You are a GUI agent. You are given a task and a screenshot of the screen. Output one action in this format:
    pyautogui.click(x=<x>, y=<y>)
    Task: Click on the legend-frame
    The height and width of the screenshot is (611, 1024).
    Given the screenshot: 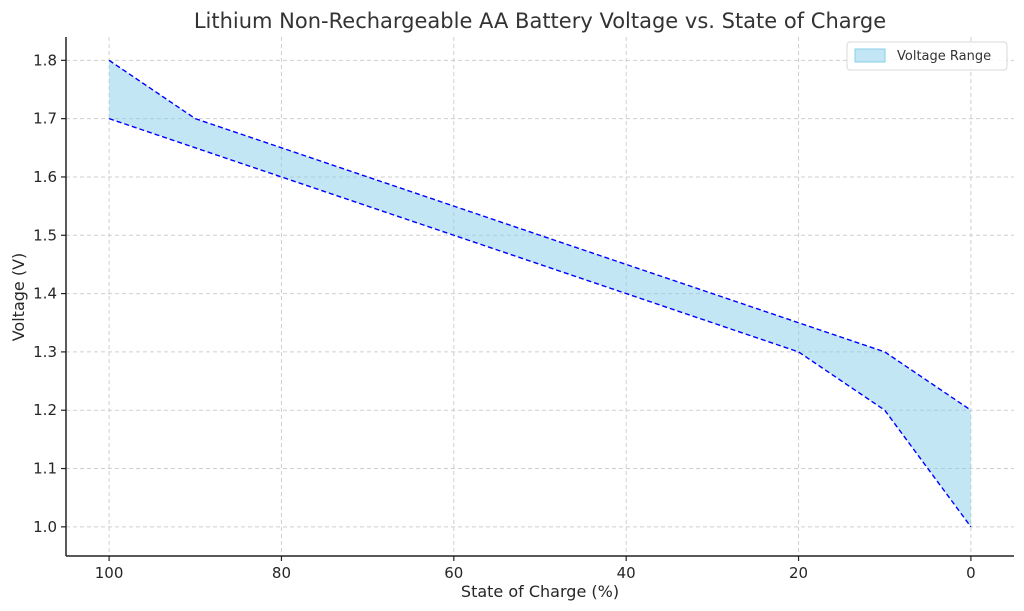 What is the action you would take?
    pyautogui.click(x=927, y=56)
    